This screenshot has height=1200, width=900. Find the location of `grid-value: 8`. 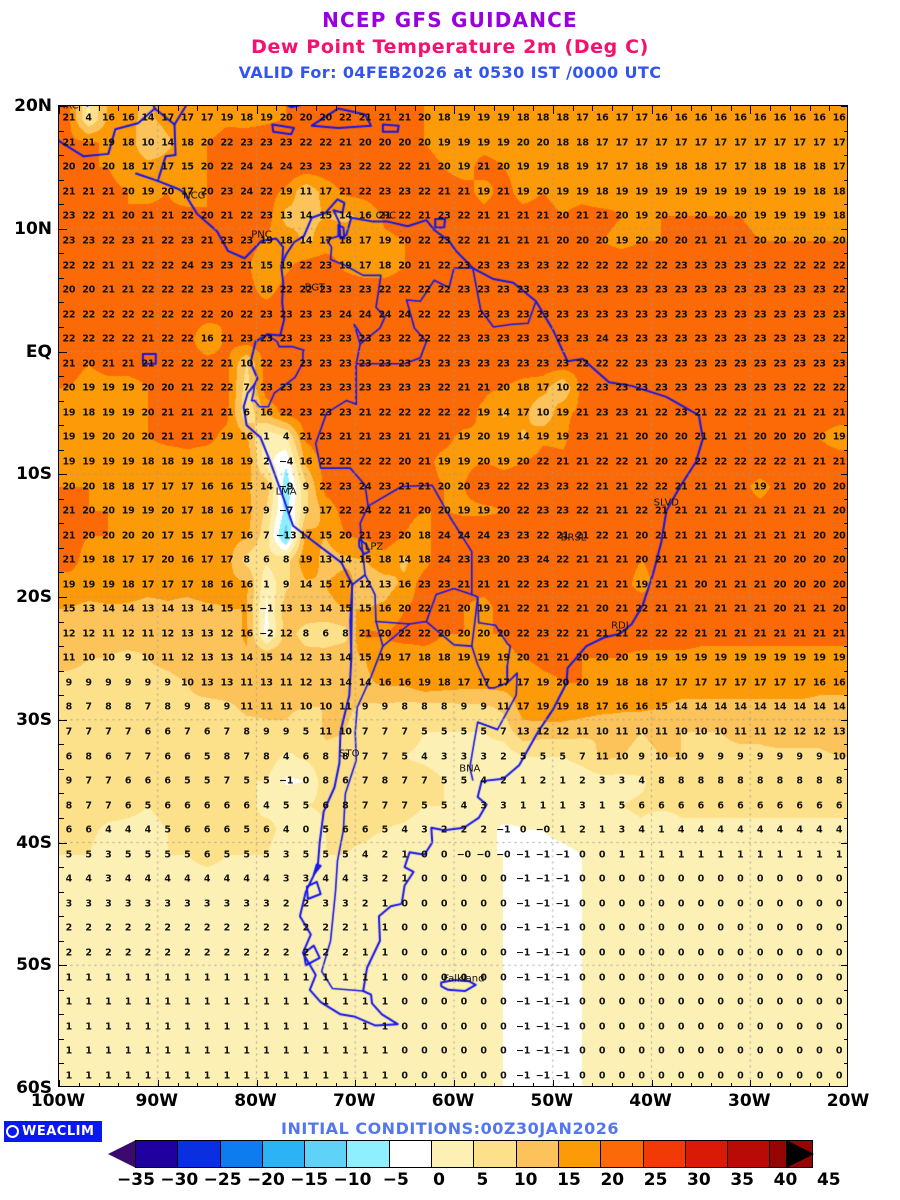

grid-value: 8 is located at coordinates (740, 781).